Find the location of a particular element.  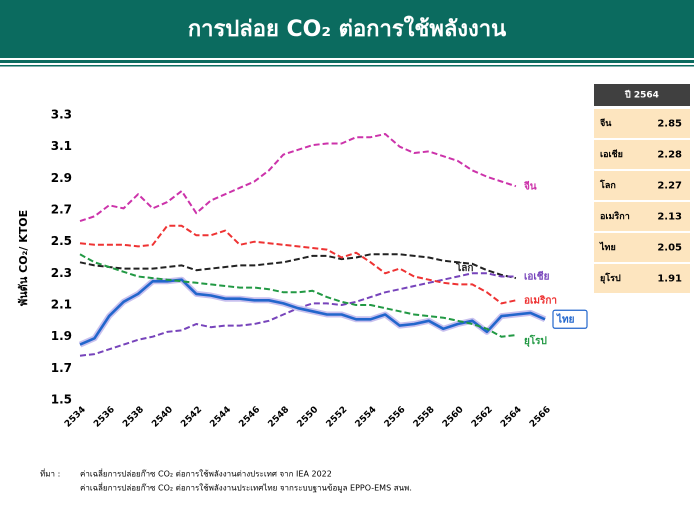

x-tick-label: 2542 is located at coordinates (191, 417).